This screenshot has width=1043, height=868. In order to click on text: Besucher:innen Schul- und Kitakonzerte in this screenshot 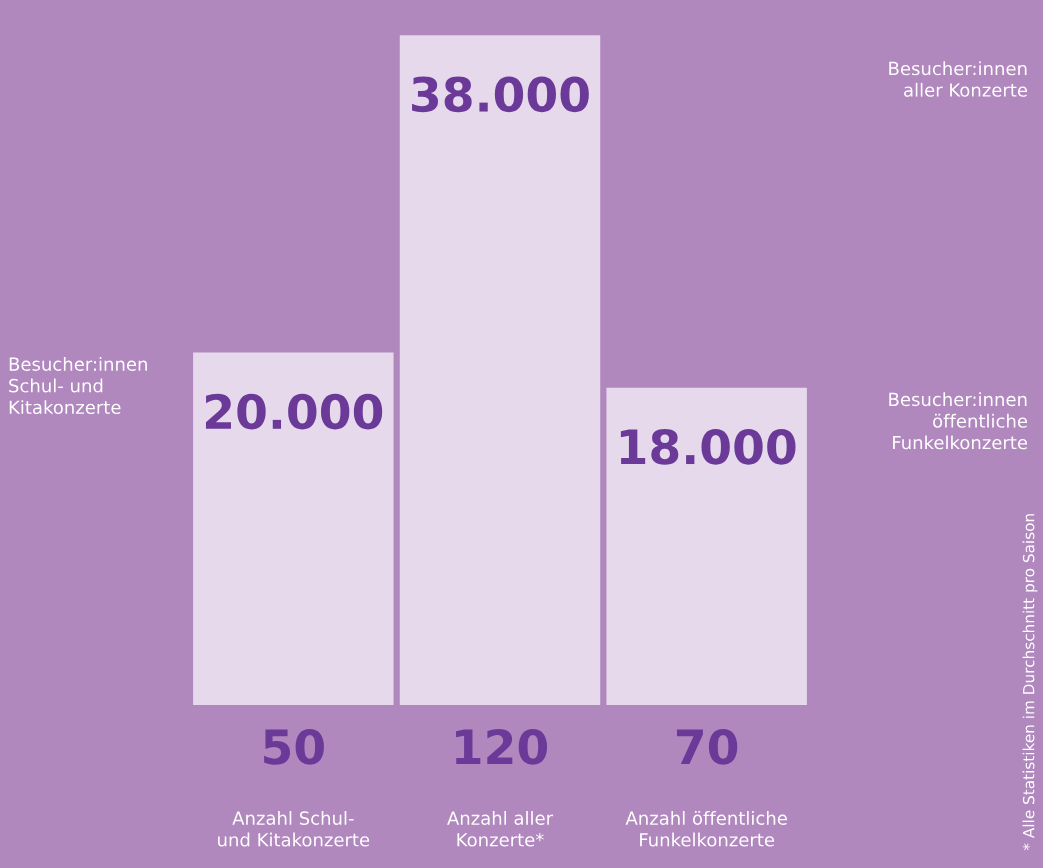, I will do `click(78, 385)`.